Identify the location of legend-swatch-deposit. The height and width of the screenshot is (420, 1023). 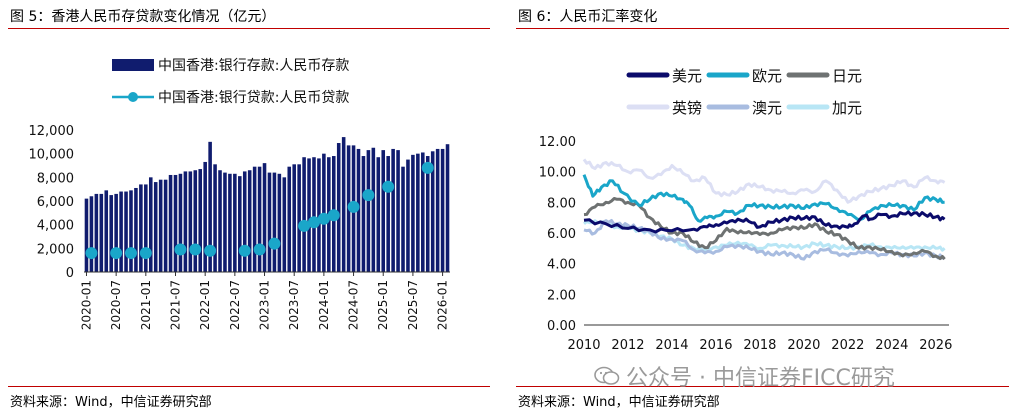
(133, 65).